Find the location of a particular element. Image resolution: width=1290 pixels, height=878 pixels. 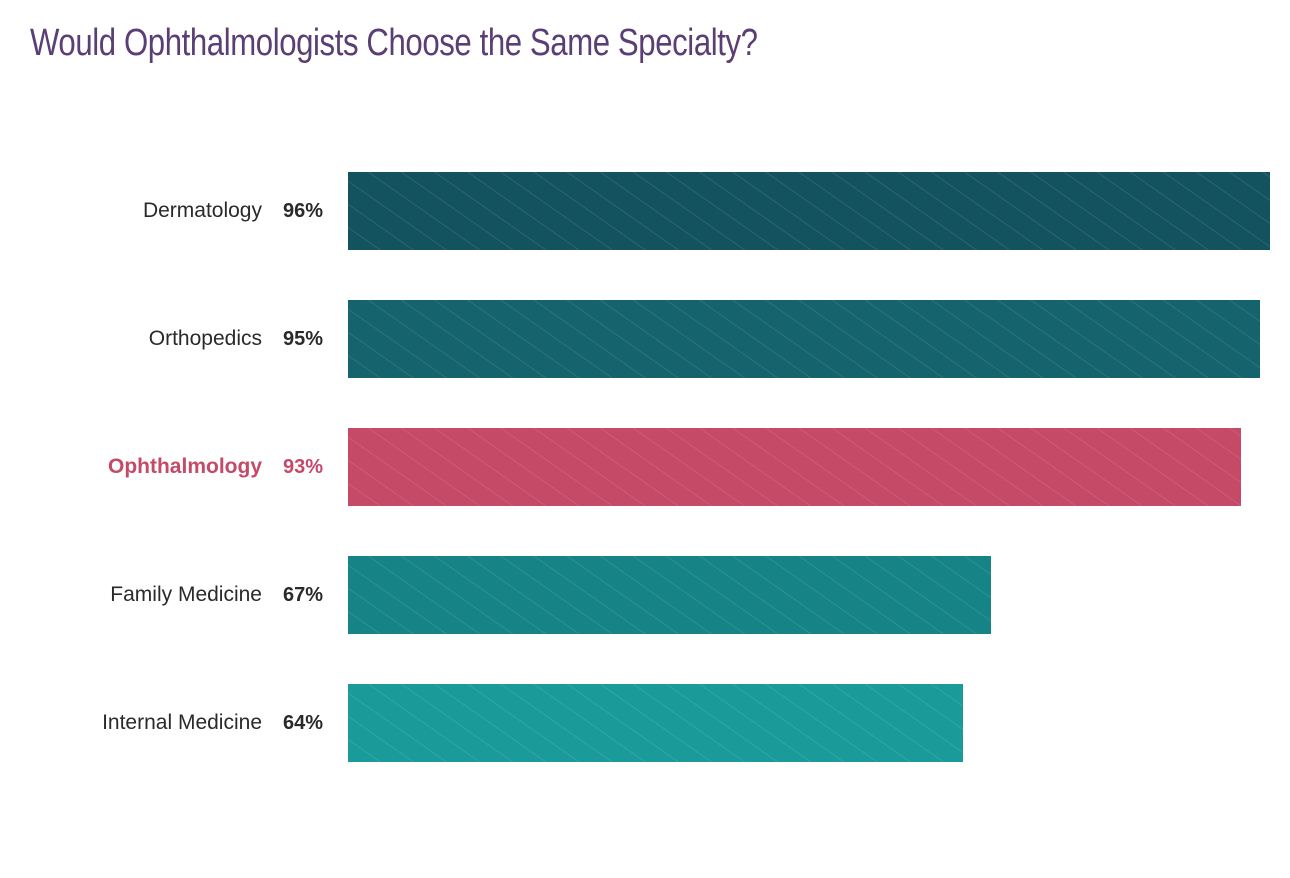

value-label: 95% is located at coordinates (303, 338).